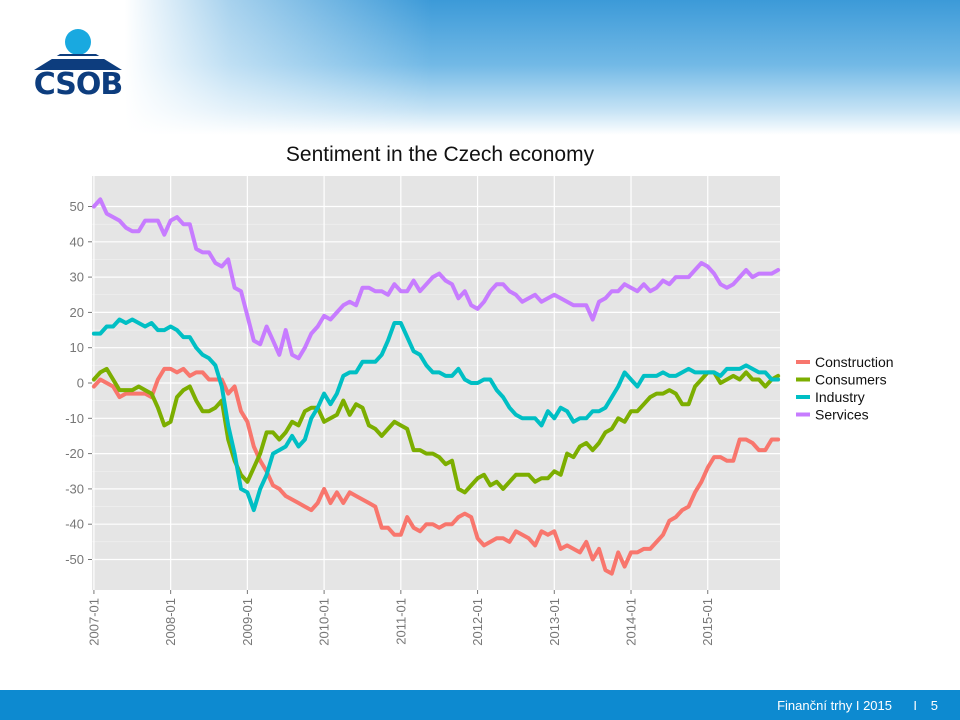 The width and height of the screenshot is (960, 720). I want to click on csob-logo-icon, so click(78, 49).